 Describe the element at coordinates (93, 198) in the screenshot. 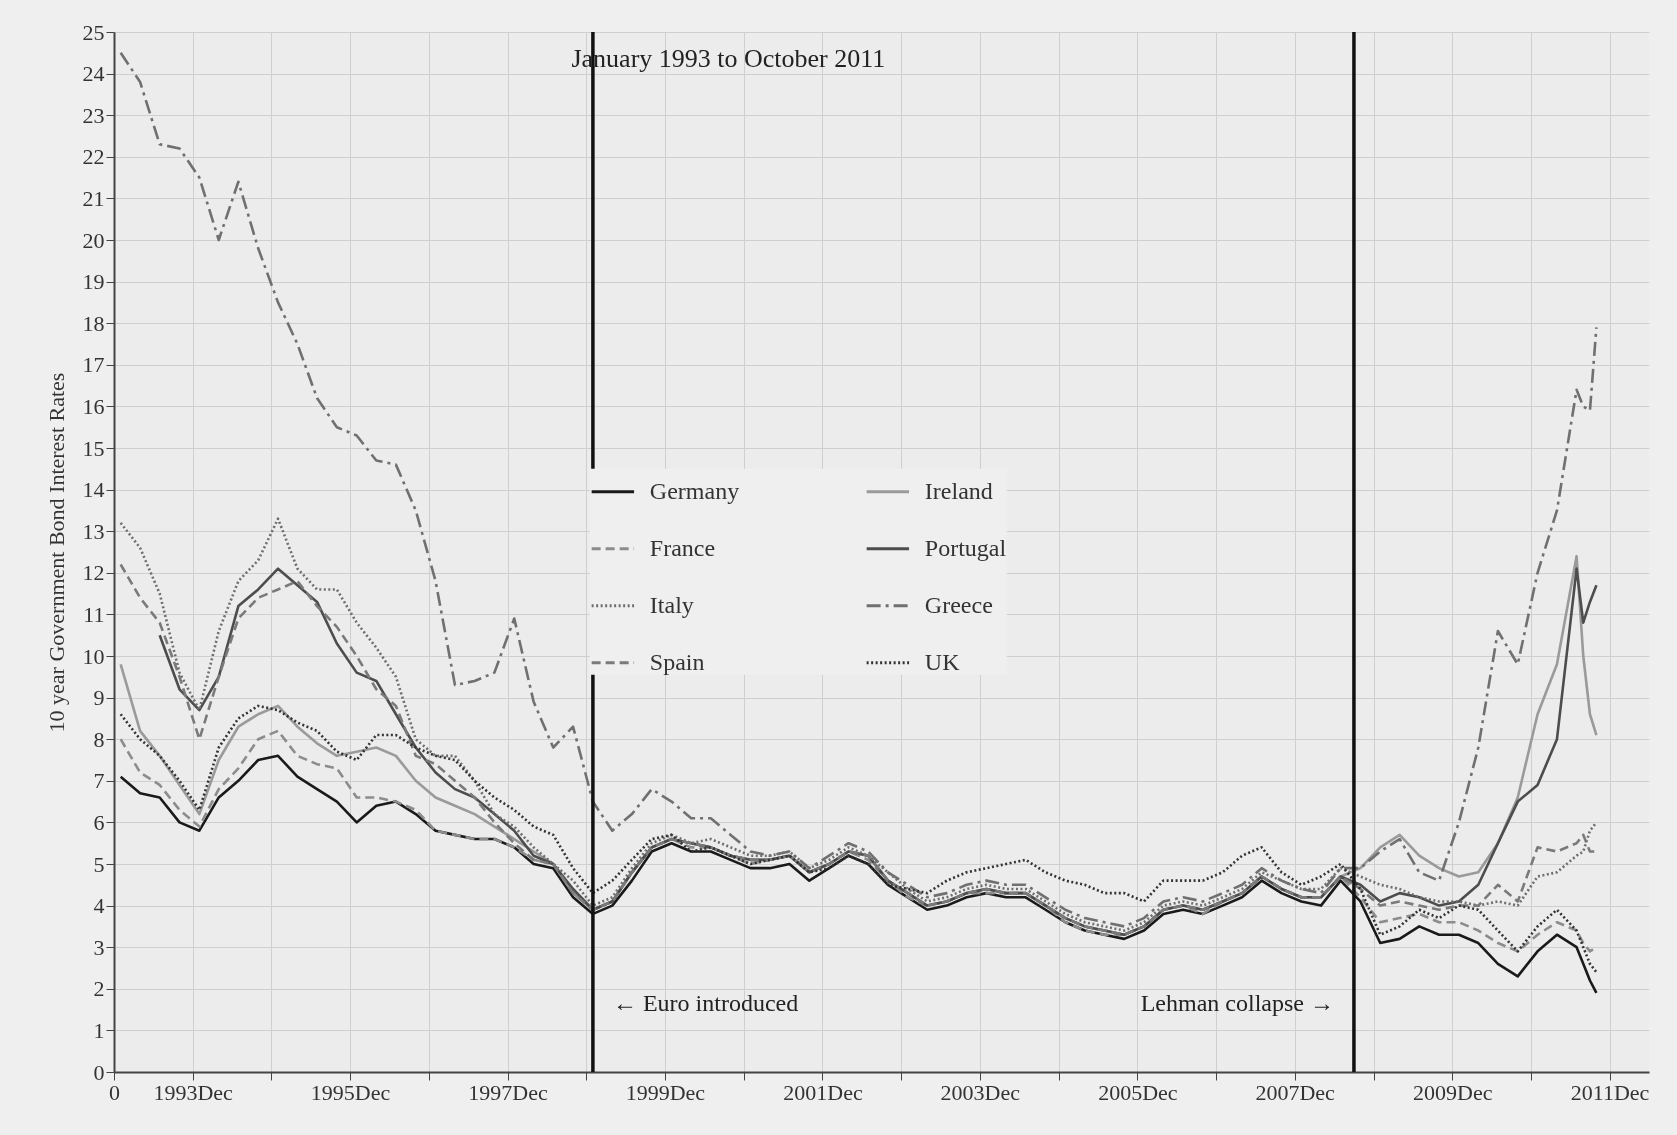

I see `y-tick-label: 21` at that location.